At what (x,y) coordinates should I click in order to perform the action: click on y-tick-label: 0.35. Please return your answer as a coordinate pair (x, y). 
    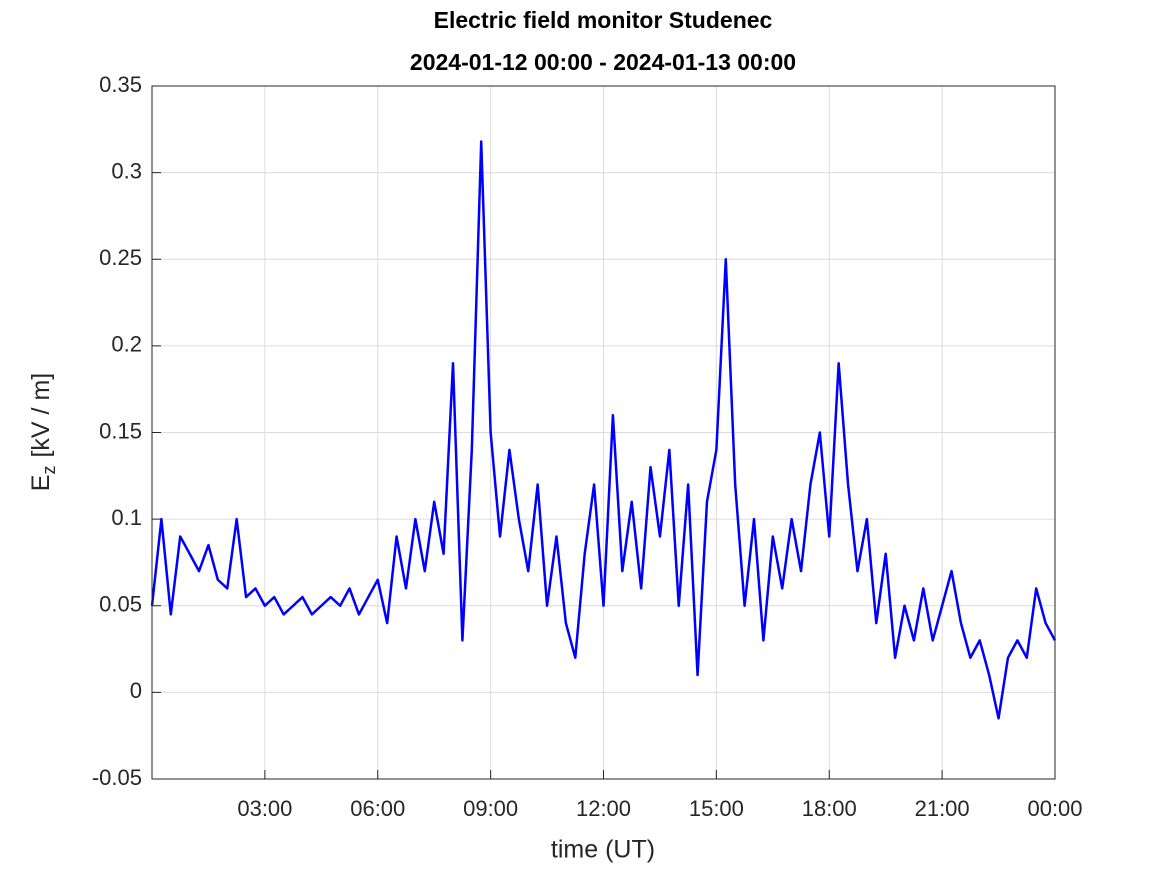
    Looking at the image, I should click on (120, 84).